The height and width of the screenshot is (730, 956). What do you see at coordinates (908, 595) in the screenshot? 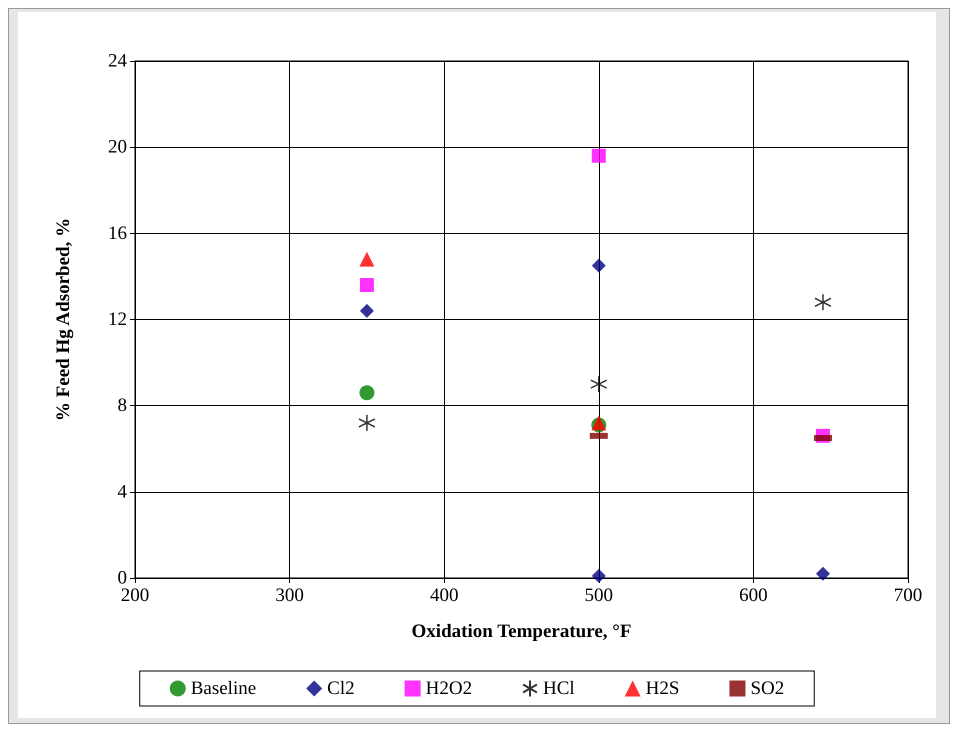
I see `x-tick-label: 700` at bounding box center [908, 595].